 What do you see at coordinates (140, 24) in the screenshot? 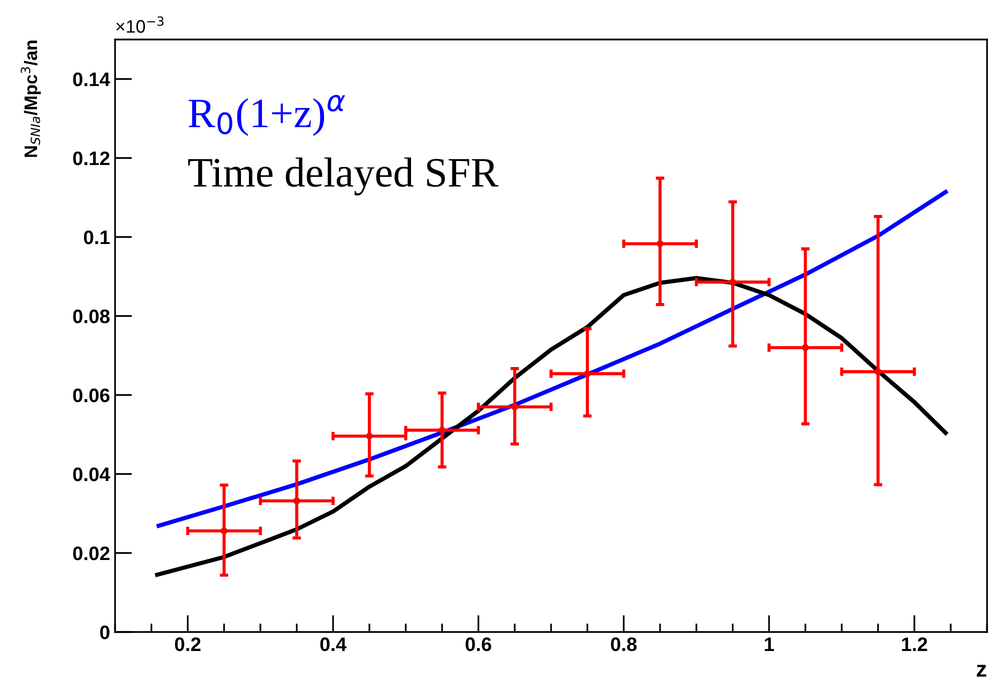
I see `text: ×10$^{−3}$` at bounding box center [140, 24].